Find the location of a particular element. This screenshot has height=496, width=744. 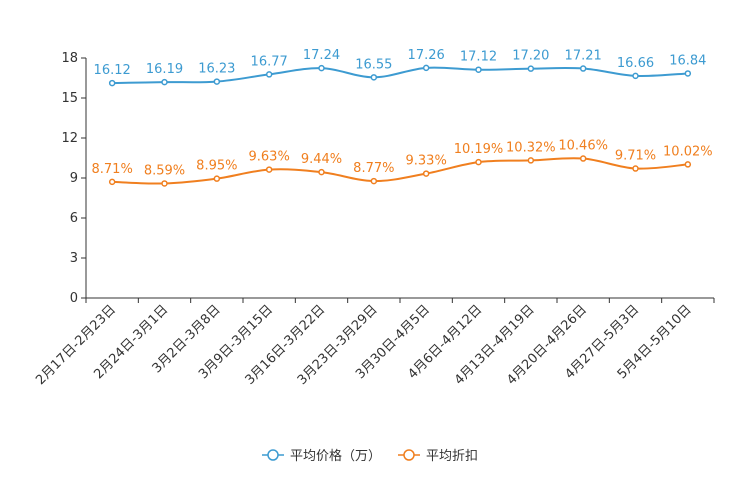

legend-label: 平均价格（万） is located at coordinates (335, 456).